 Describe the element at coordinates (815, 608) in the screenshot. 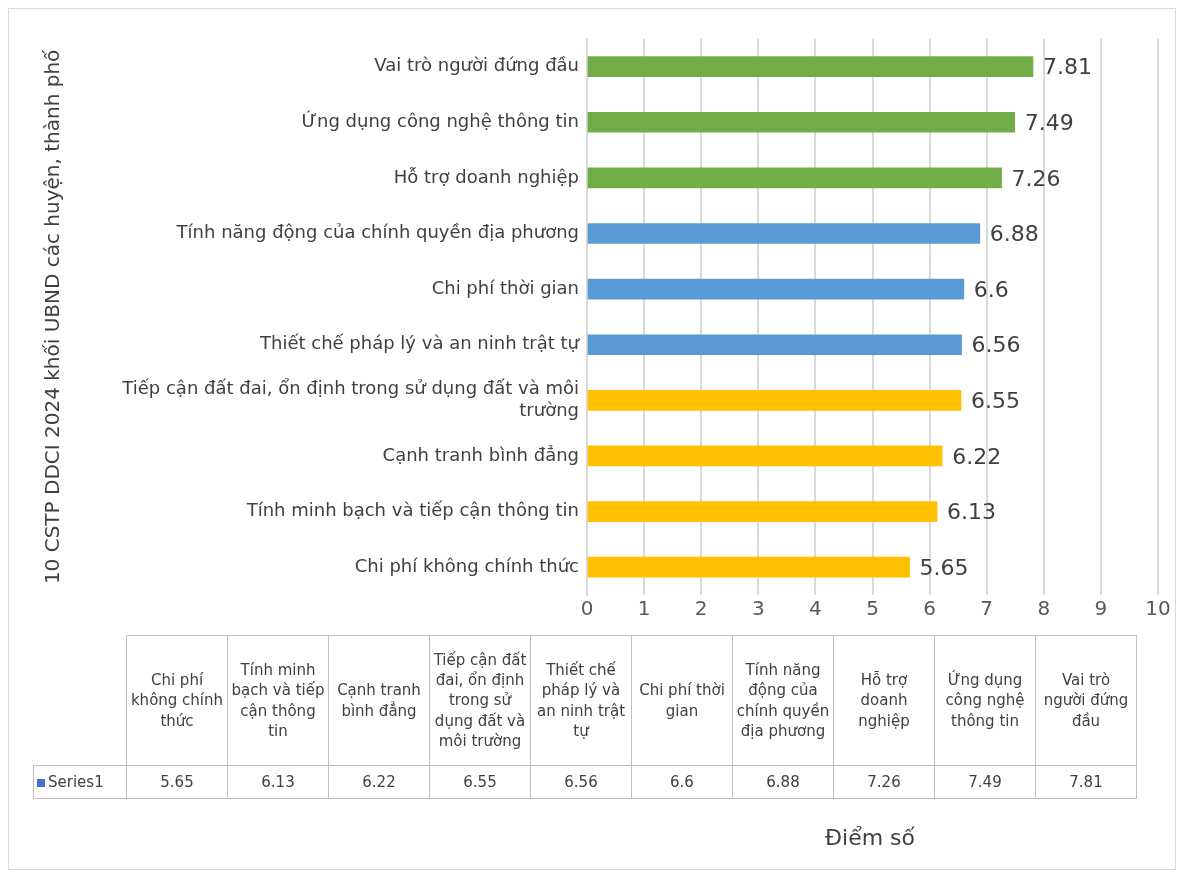

I see `x-tick-label: 4` at that location.